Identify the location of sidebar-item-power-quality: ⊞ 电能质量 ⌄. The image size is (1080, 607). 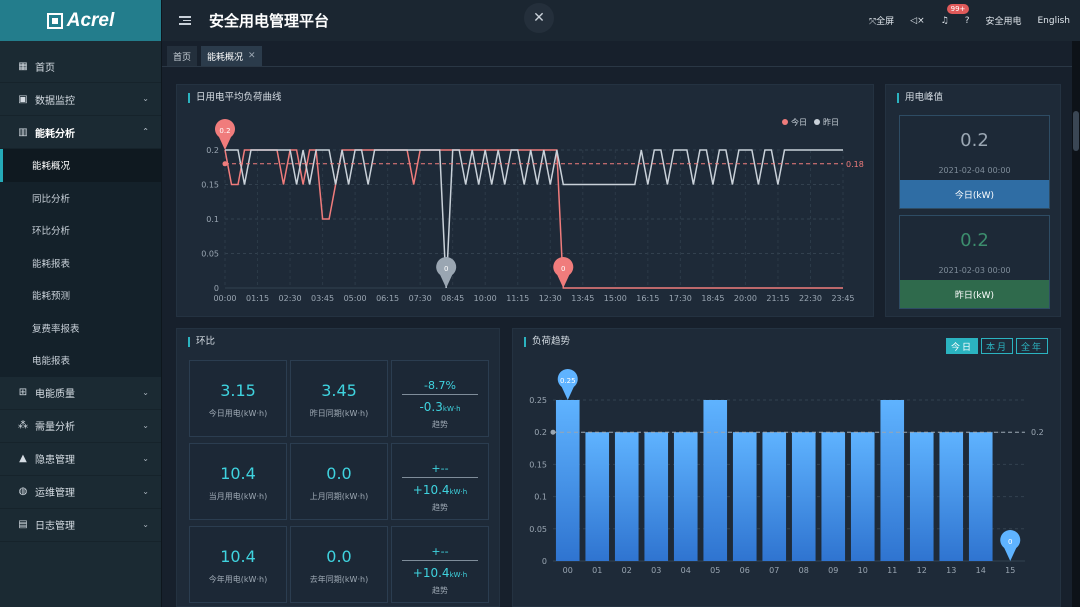
(80, 393).